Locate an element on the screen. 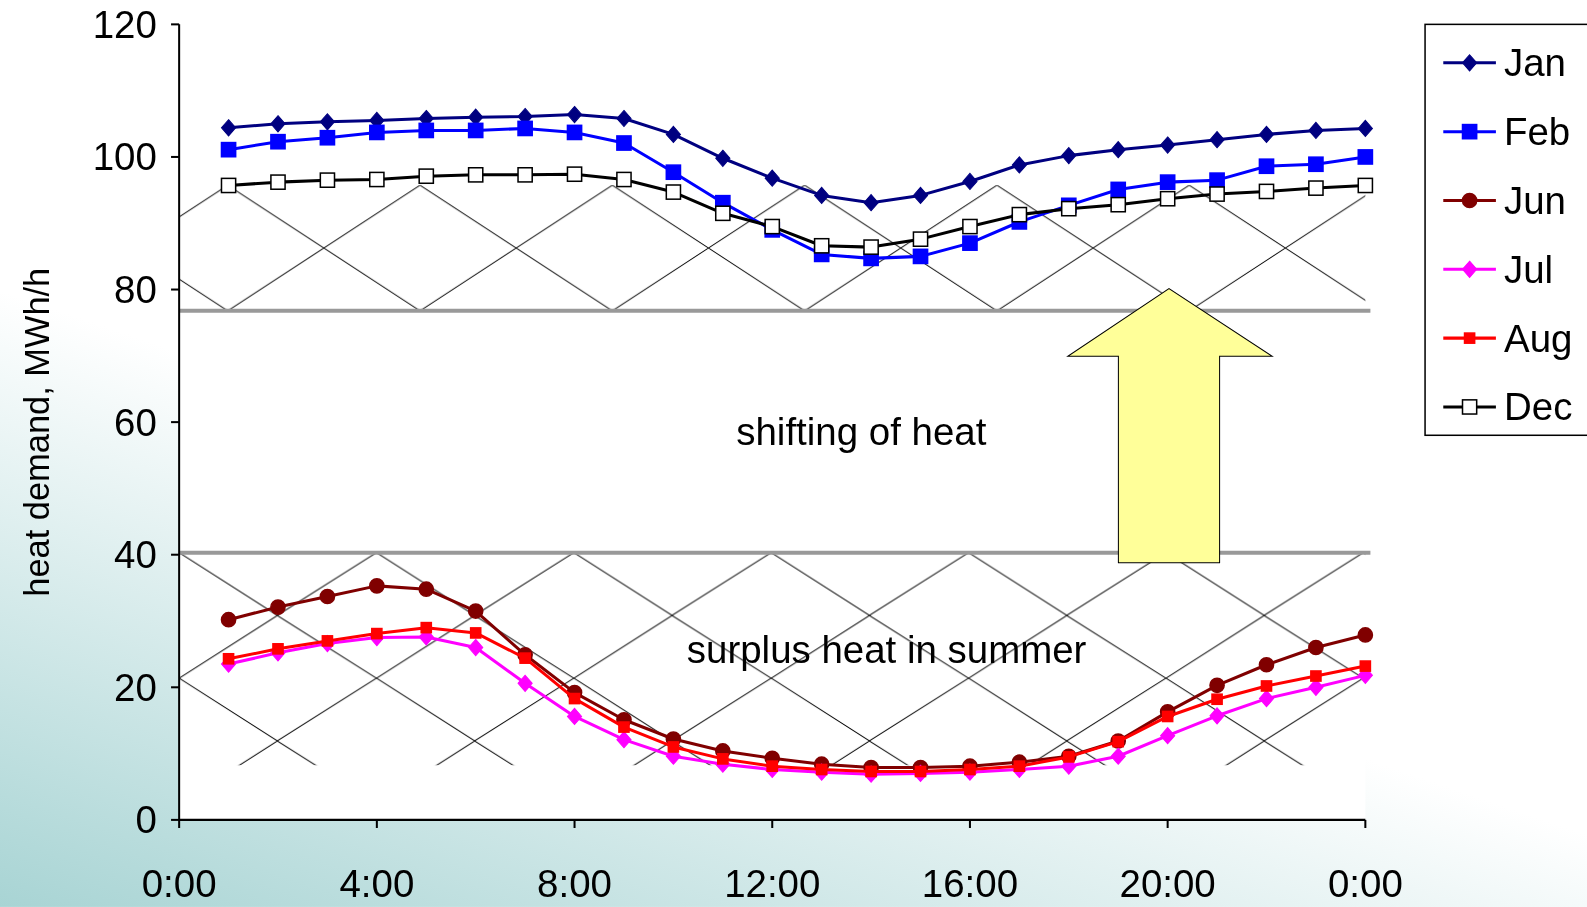  y-tick-label: 80 is located at coordinates (135, 289).